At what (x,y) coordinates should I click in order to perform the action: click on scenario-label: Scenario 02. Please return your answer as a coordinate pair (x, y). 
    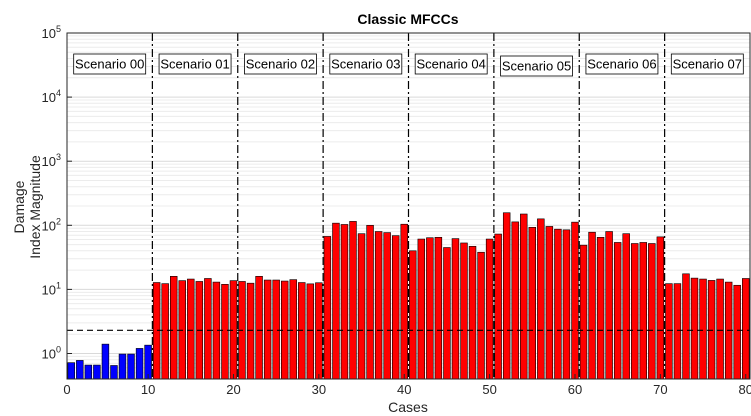
    Looking at the image, I should click on (280, 64).